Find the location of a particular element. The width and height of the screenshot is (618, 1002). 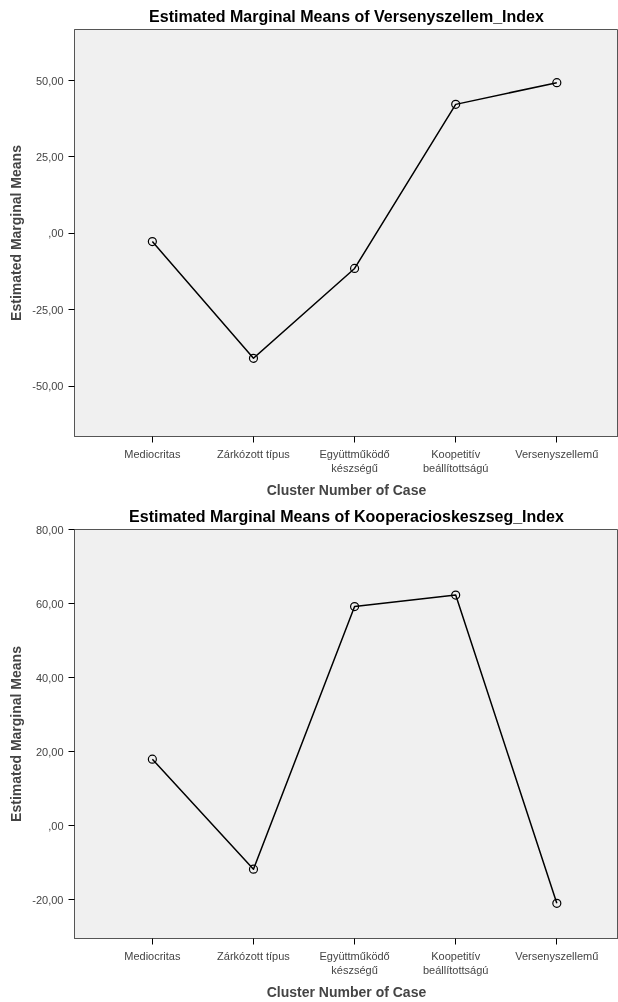

y-tick-label: -20,00 is located at coordinates (48, 899).